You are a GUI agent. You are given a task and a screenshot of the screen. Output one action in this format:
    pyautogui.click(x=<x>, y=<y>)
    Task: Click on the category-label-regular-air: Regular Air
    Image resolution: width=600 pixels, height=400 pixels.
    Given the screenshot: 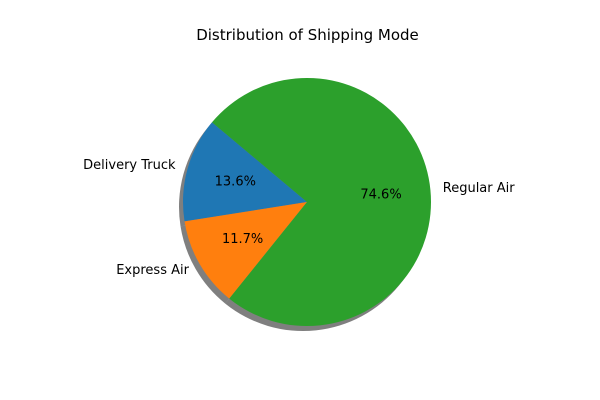 What is the action you would take?
    pyautogui.click(x=479, y=188)
    